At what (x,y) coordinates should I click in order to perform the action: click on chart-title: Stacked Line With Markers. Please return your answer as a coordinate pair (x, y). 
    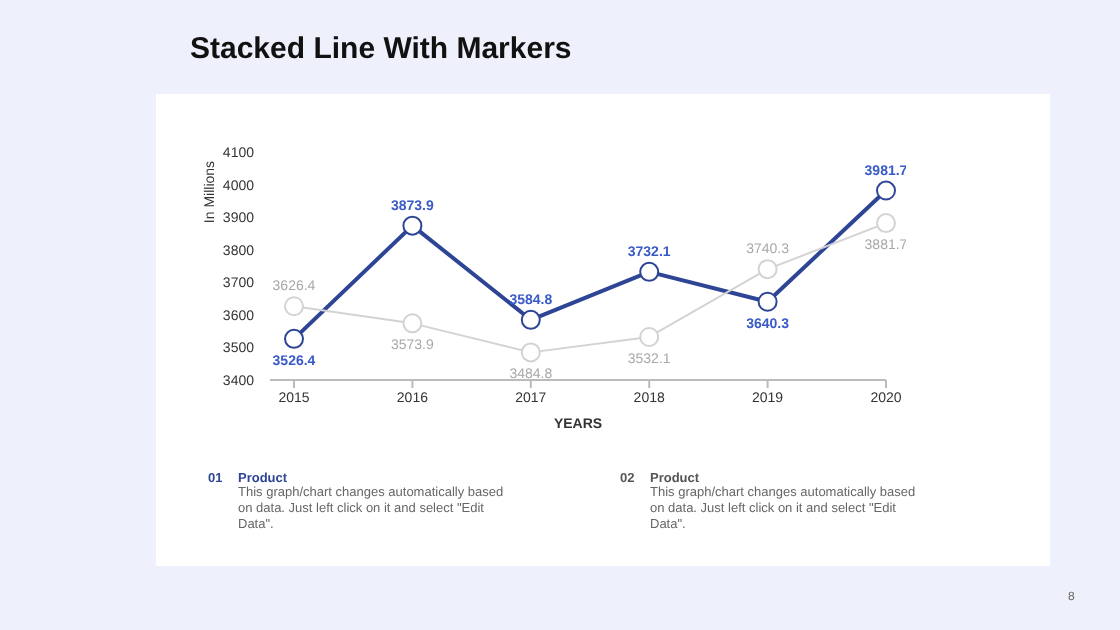
    Looking at the image, I should click on (381, 49).